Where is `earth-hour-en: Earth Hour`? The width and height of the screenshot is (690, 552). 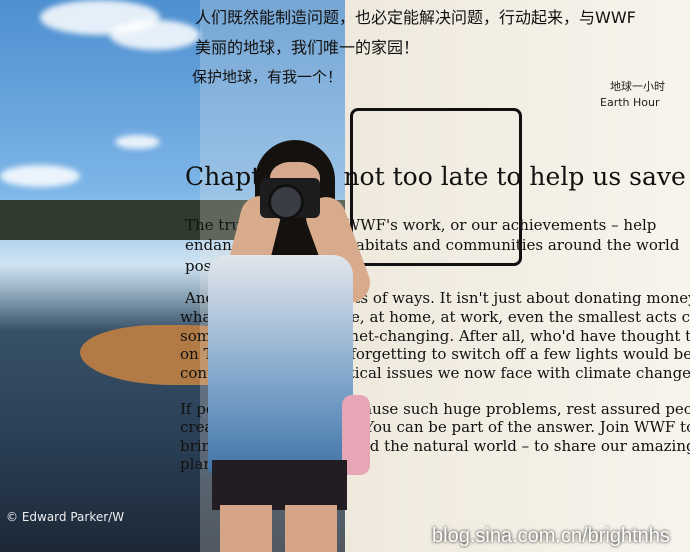 earth-hour-en: Earth Hour is located at coordinates (630, 102).